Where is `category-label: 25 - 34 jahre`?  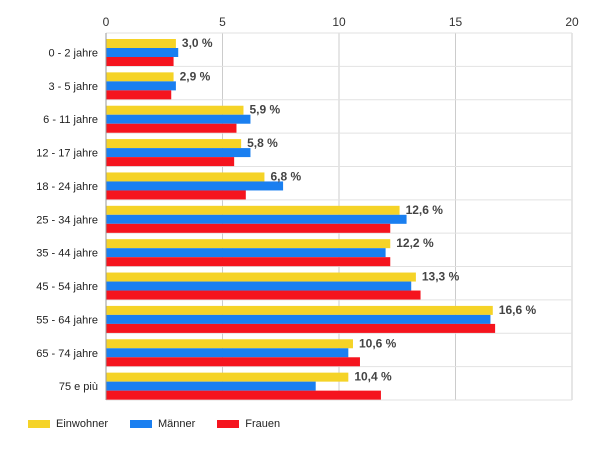
category-label: 25 - 34 jahre is located at coordinates (67, 220).